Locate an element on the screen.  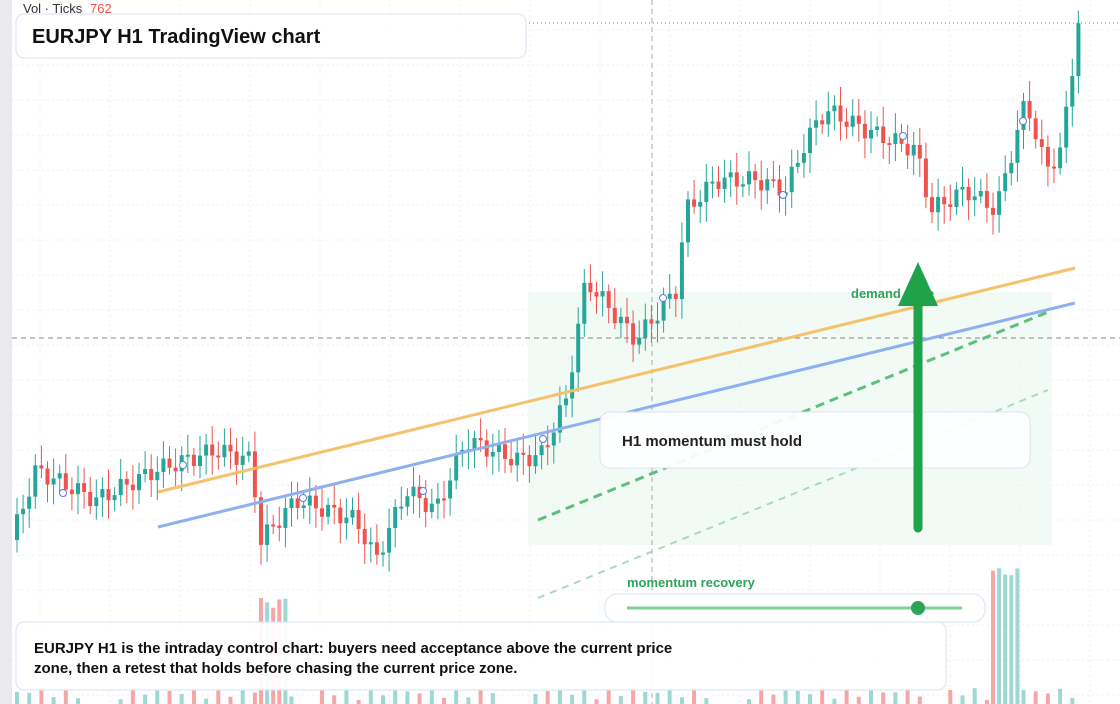
slider-knob is located at coordinates (918, 608).